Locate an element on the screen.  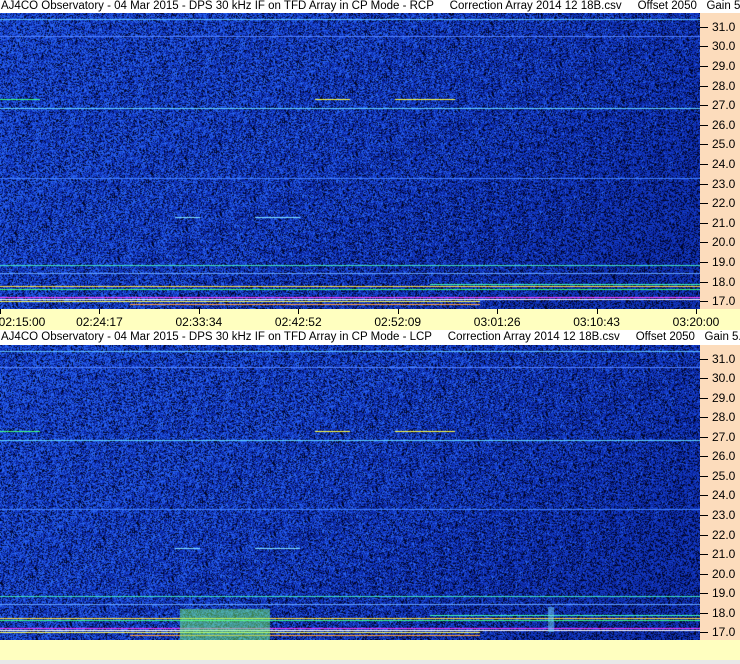
x-tick-label: 02:15:00 is located at coordinates (23, 322).